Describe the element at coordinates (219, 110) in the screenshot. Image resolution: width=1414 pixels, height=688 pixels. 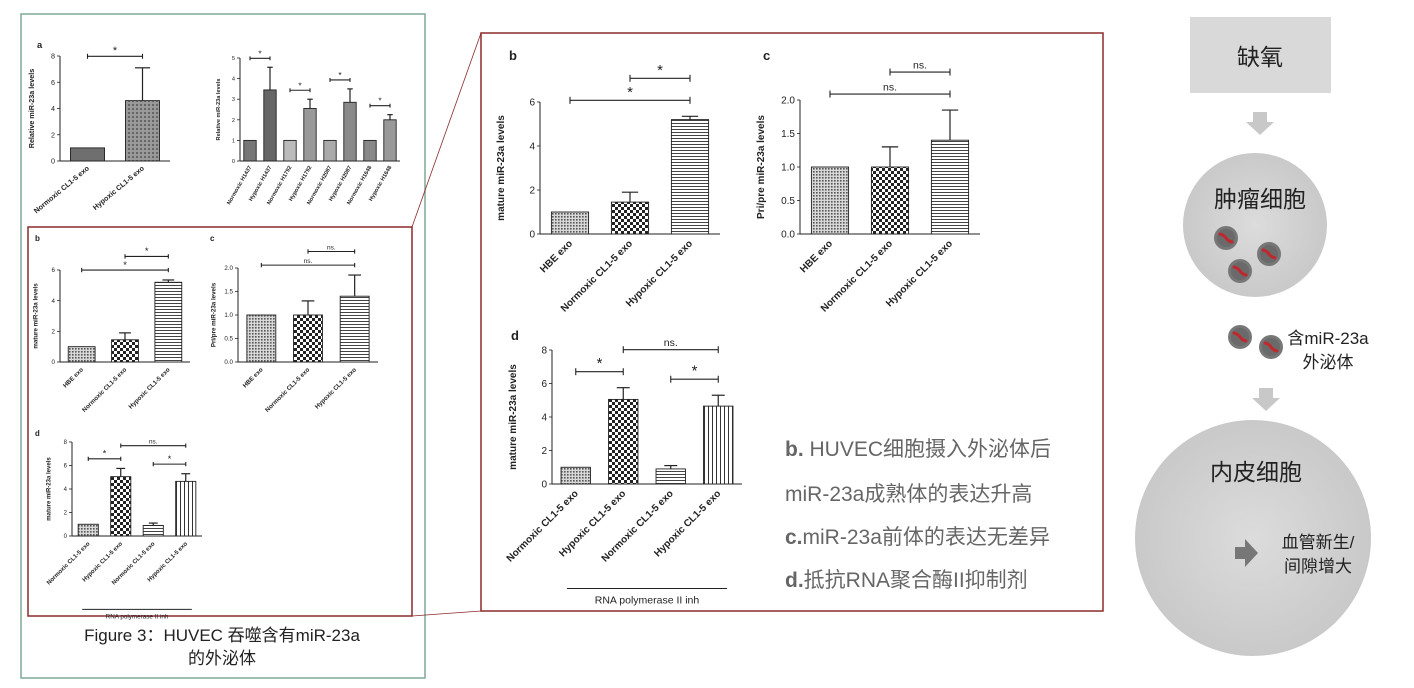
I see `y-axis-label: Relative miR-23a levels` at that location.